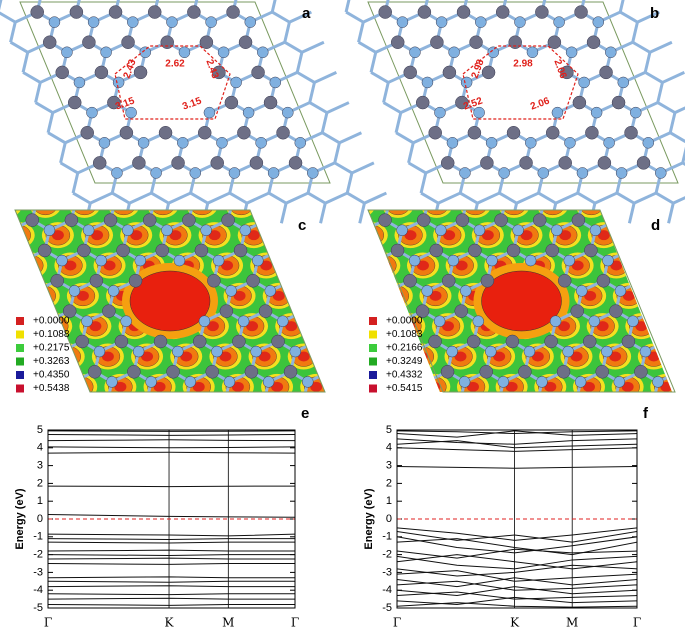  What do you see at coordinates (38, 537) in the screenshot?
I see `y-tick-label: -1` at bounding box center [38, 537].